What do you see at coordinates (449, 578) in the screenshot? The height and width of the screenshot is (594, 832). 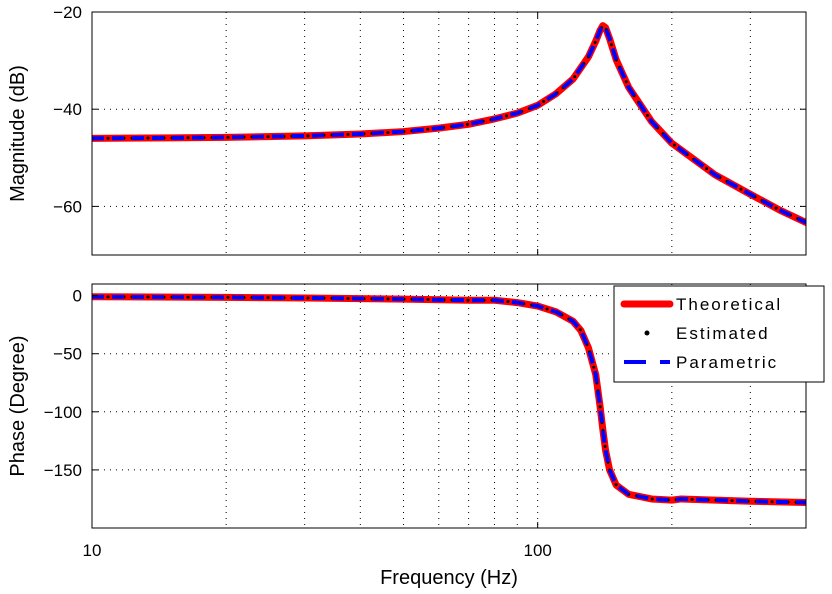 I see `x-axis-label: Frequency (Hz)` at bounding box center [449, 578].